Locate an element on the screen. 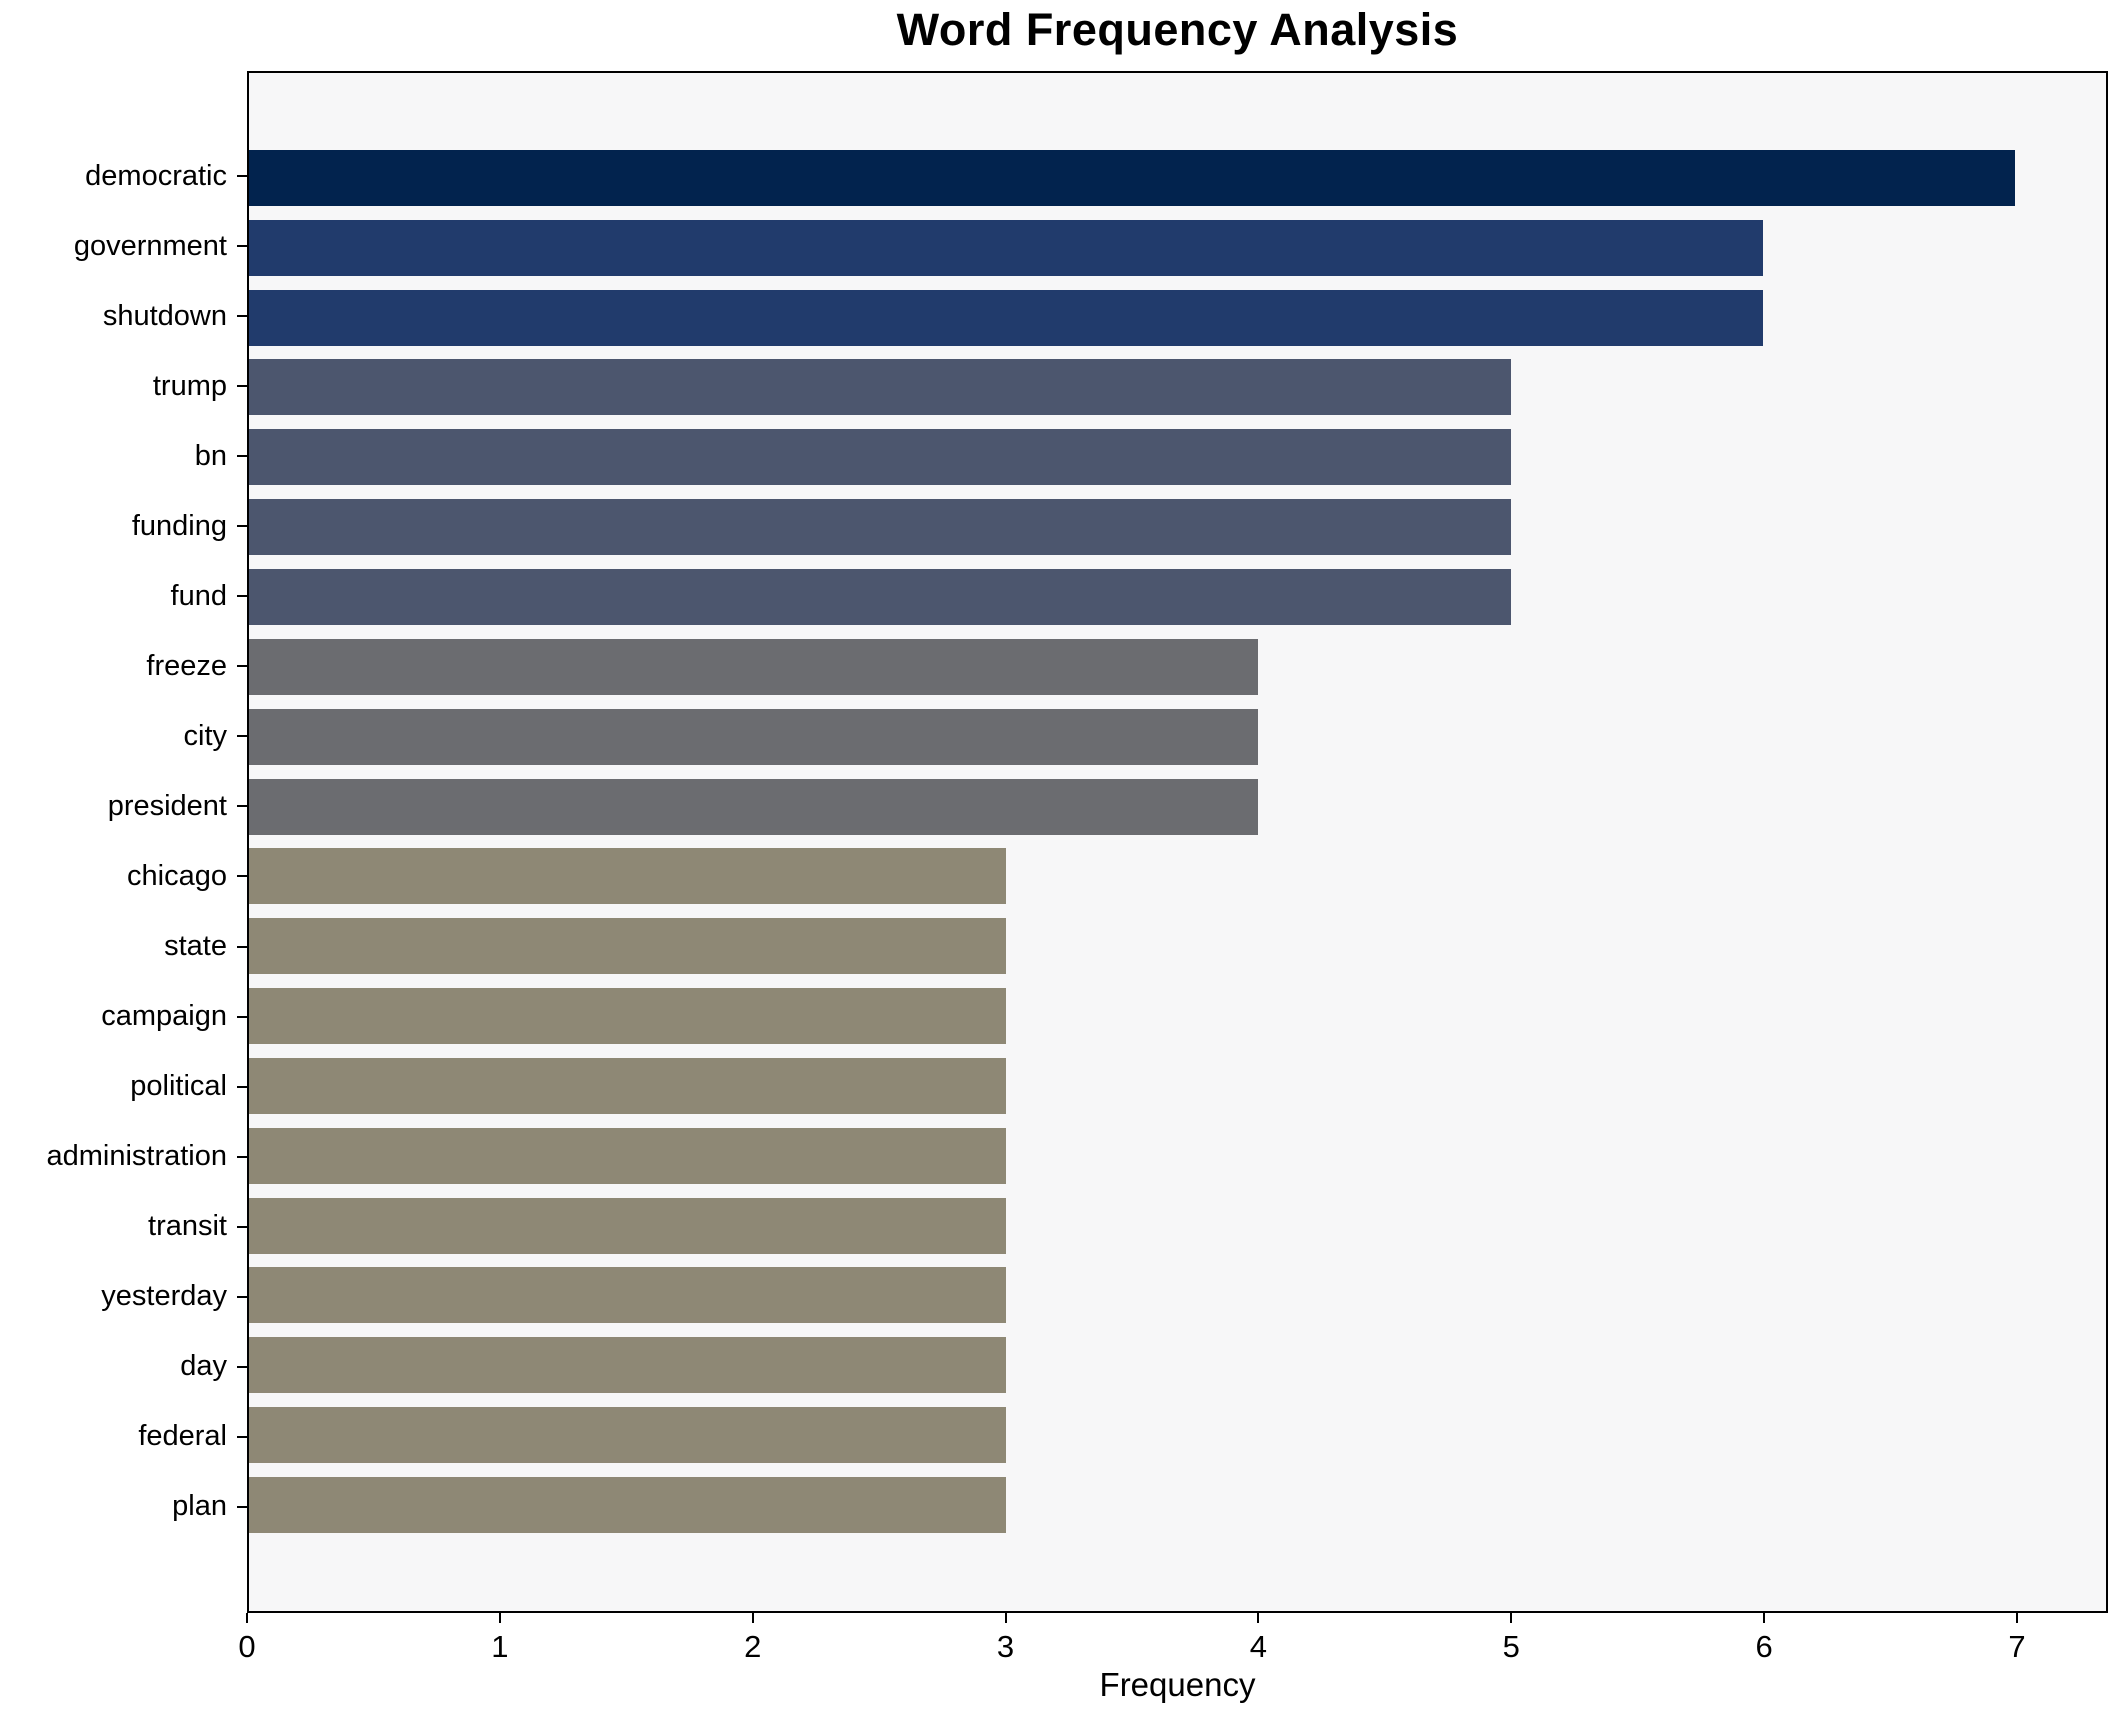  bar-row-fund is located at coordinates (1177, 597).